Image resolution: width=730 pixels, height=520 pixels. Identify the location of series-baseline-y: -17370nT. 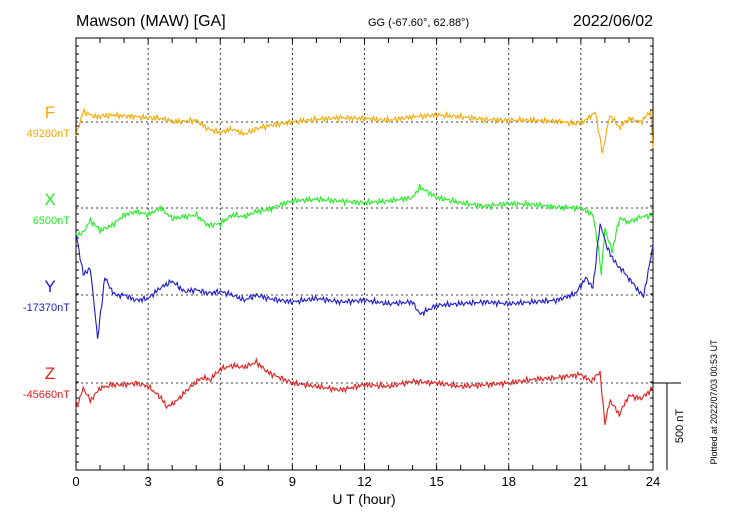
(46, 308).